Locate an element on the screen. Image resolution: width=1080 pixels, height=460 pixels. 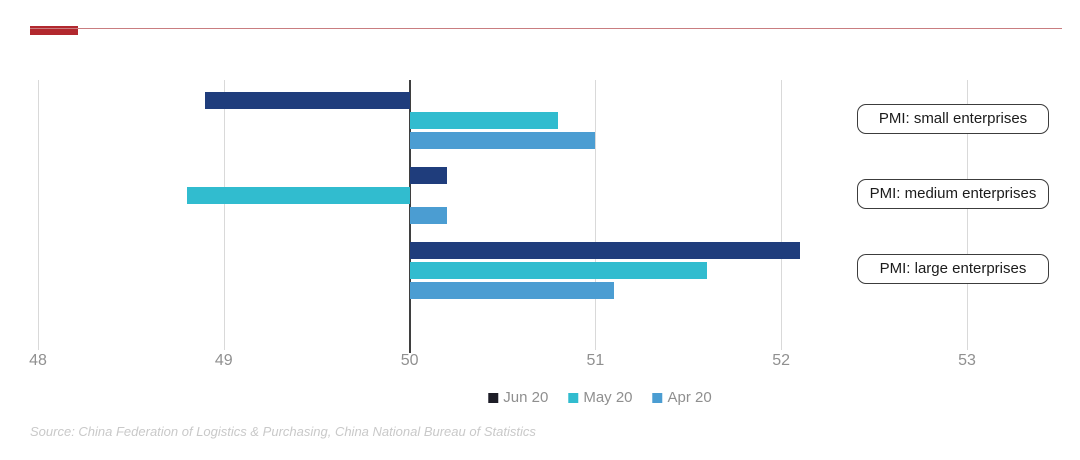
legend-label: Apr 20 is located at coordinates (689, 397).